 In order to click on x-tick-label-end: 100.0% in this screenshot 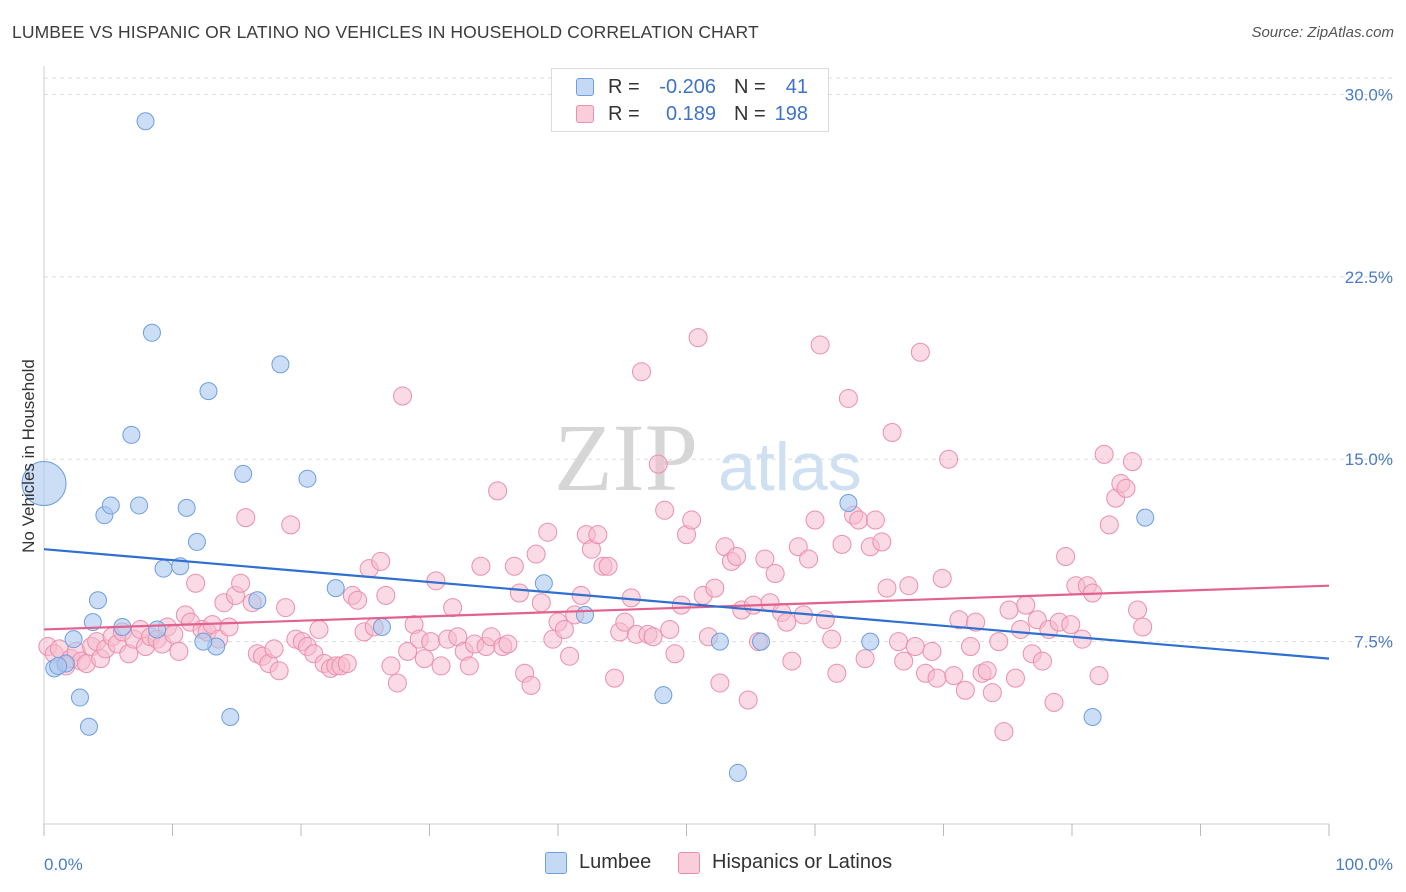, I will do `click(1364, 864)`.